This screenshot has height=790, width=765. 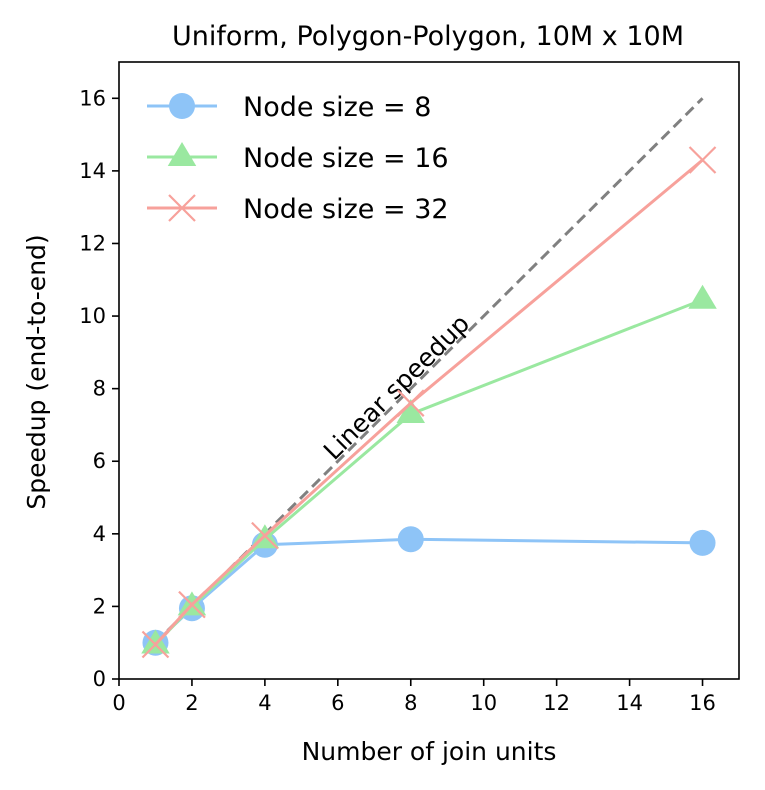 I want to click on x-tick-label-5: 10, so click(x=483, y=703).